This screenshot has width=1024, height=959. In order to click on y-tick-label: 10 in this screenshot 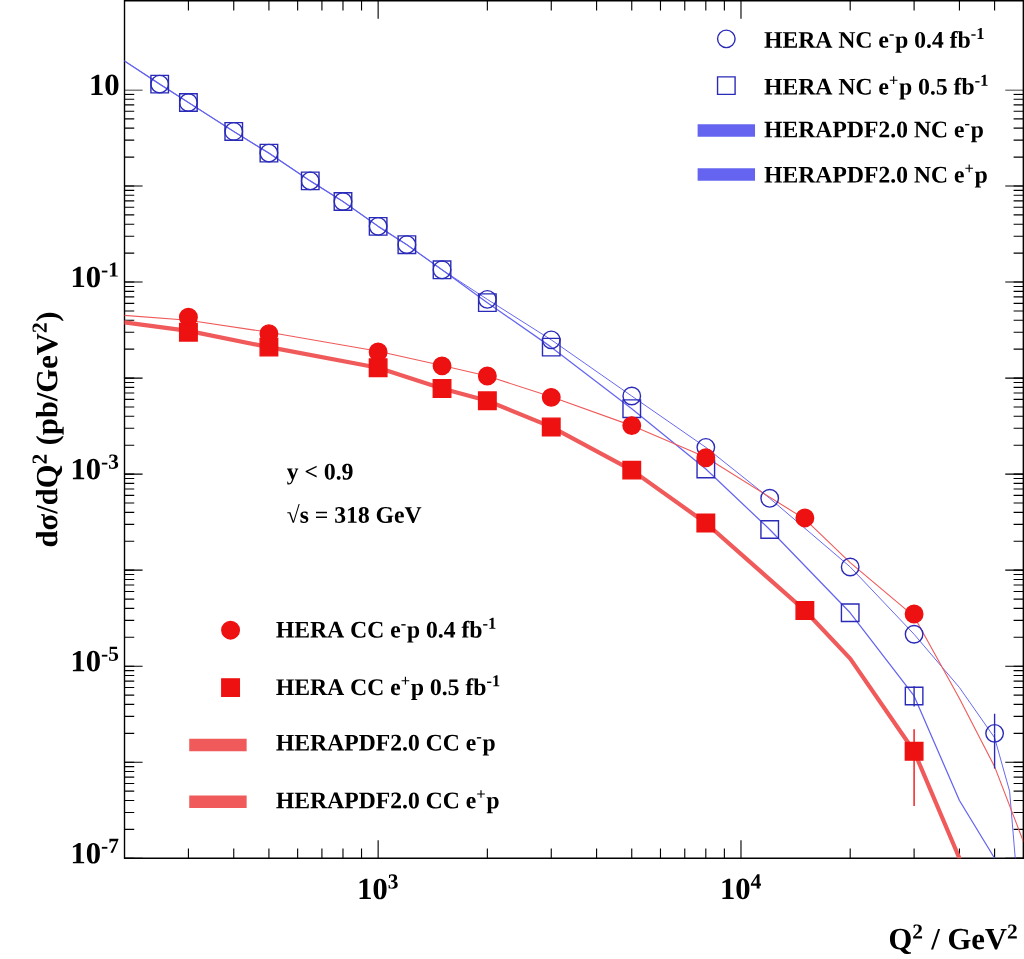, I will do `click(105, 85)`.